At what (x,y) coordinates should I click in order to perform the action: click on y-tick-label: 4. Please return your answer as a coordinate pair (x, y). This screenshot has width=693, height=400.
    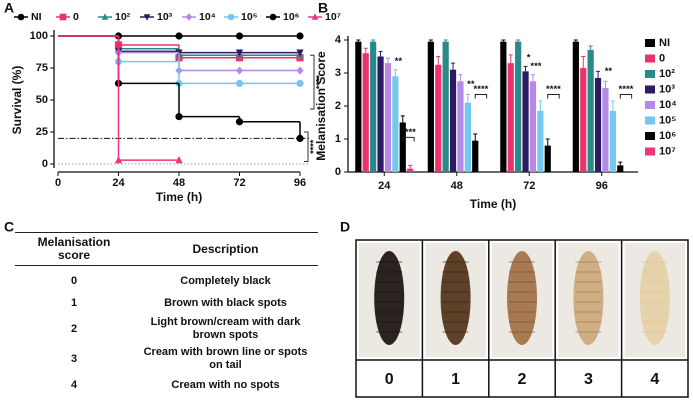
    Looking at the image, I should click on (338, 40).